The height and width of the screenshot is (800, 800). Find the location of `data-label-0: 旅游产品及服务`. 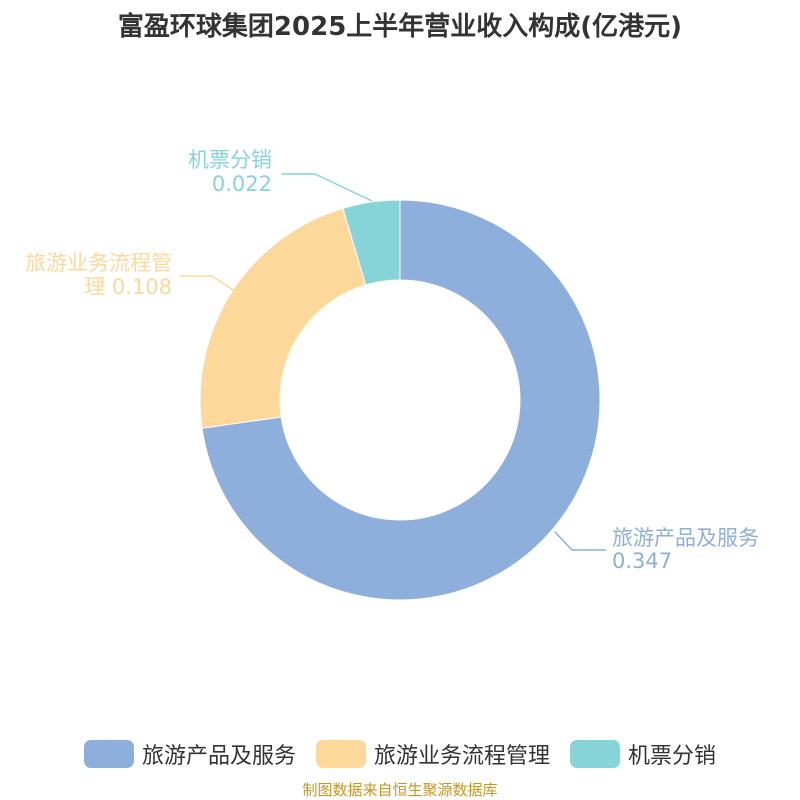

data-label-0: 旅游产品及服务 is located at coordinates (685, 538).